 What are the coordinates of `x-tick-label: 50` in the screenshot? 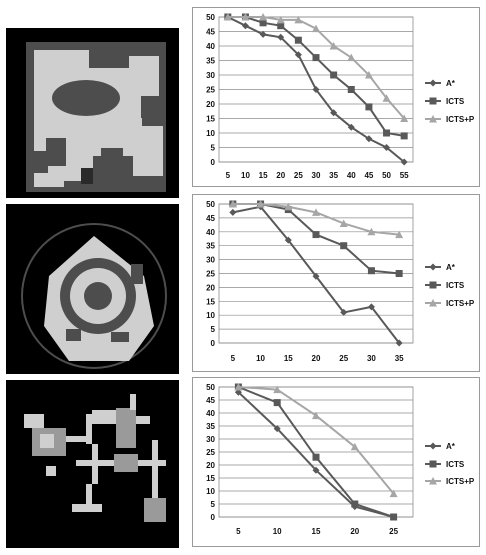 It's located at (386, 175).